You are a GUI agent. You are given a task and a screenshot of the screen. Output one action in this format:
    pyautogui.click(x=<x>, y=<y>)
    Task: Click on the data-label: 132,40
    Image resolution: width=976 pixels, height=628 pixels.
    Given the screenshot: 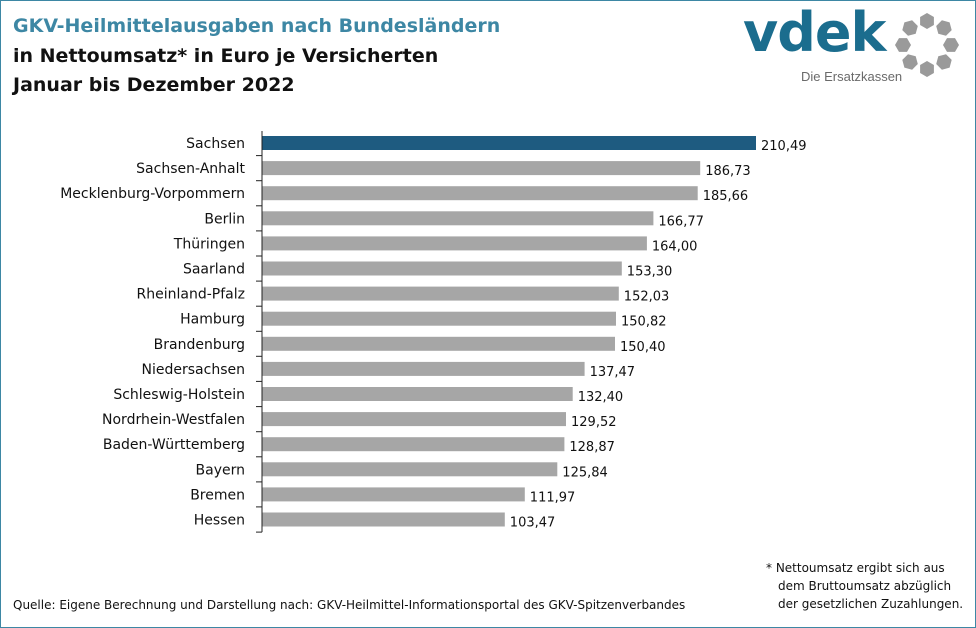 What is the action you would take?
    pyautogui.click(x=601, y=397)
    